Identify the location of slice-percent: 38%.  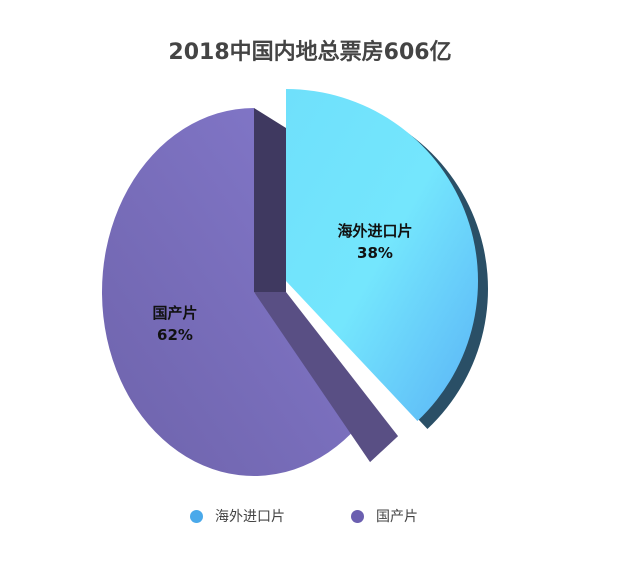
(375, 253).